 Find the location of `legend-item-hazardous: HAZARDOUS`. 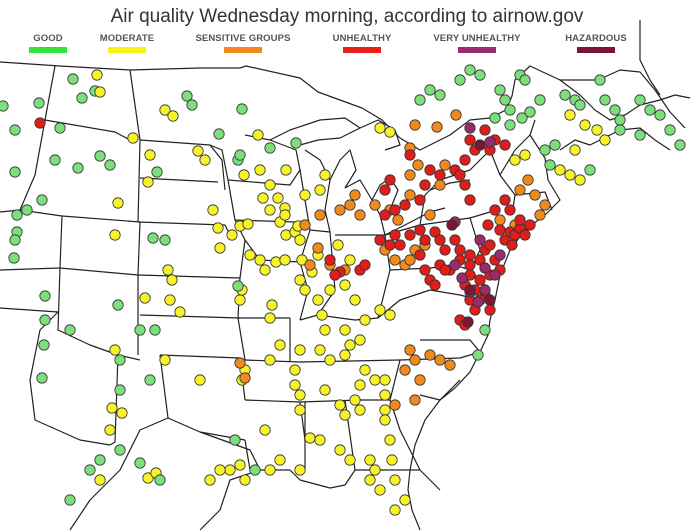

legend-item-hazardous: HAZARDOUS is located at coordinates (596, 43).